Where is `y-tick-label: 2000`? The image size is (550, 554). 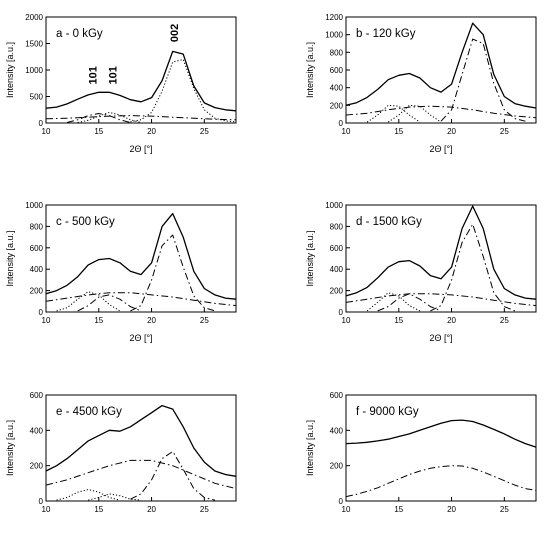 y-tick-label: 2000 is located at coordinates (34, 17).